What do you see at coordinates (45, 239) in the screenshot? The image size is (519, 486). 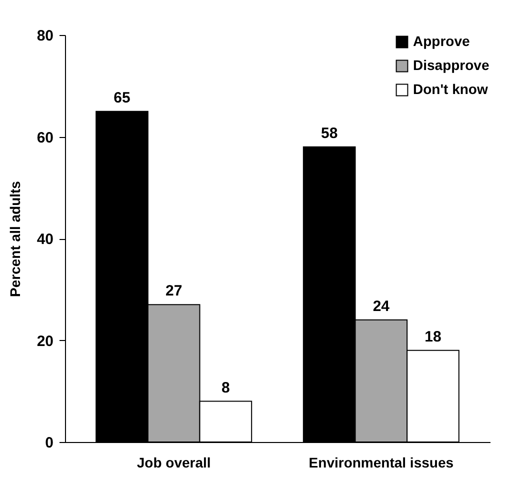 I see `y-tick-label: 40` at bounding box center [45, 239].